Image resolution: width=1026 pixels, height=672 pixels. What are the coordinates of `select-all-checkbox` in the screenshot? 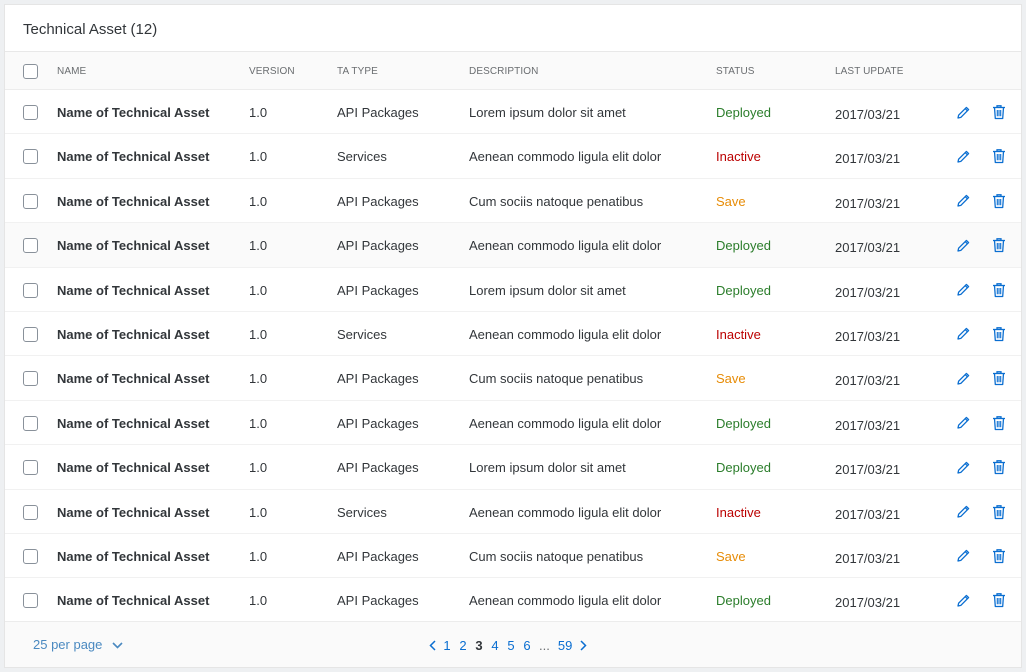 It's located at (30, 71).